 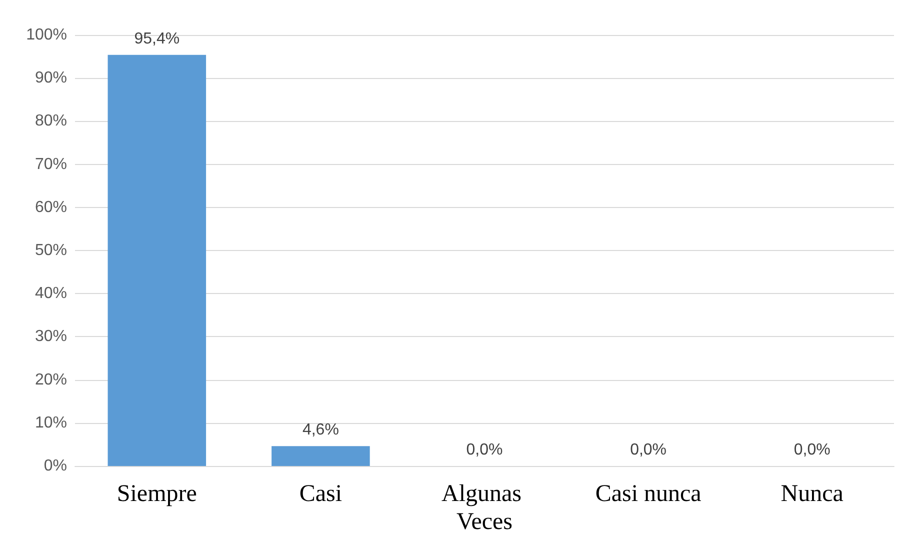 What do you see at coordinates (320, 494) in the screenshot?
I see `x-tick-label: Casi` at bounding box center [320, 494].